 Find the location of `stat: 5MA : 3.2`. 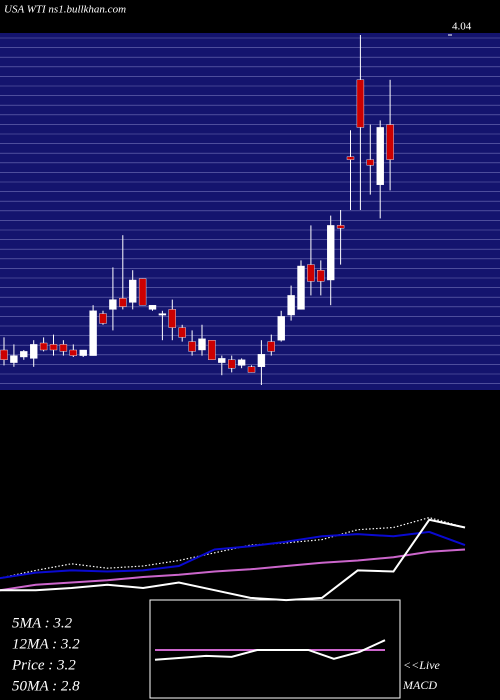

stat: 5MA : 3.2 is located at coordinates (42, 623).